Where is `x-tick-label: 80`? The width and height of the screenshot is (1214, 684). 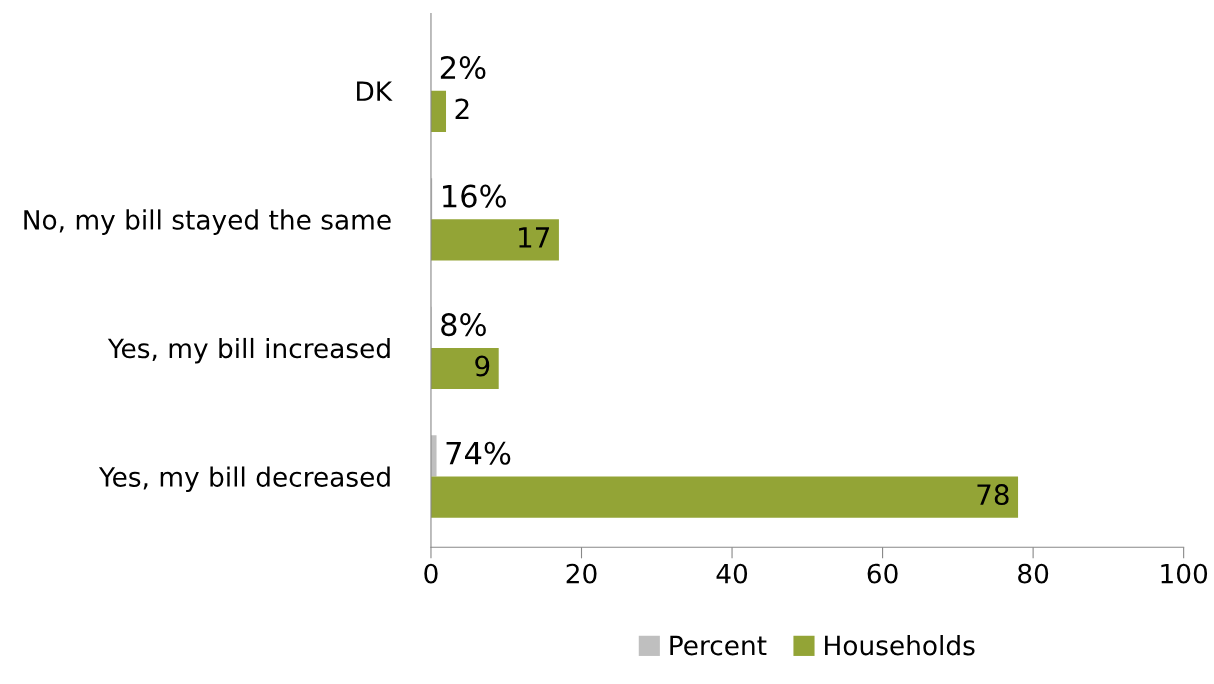
x-tick-label: 80 is located at coordinates (1033, 573).